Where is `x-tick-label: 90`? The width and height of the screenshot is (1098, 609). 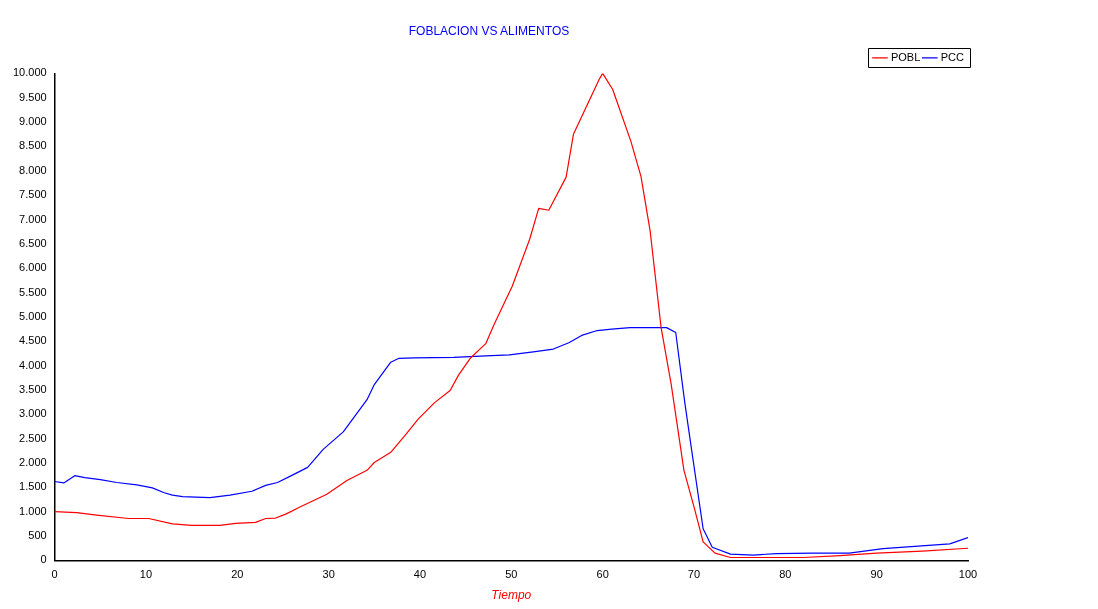 x-tick-label: 90 is located at coordinates (876, 574).